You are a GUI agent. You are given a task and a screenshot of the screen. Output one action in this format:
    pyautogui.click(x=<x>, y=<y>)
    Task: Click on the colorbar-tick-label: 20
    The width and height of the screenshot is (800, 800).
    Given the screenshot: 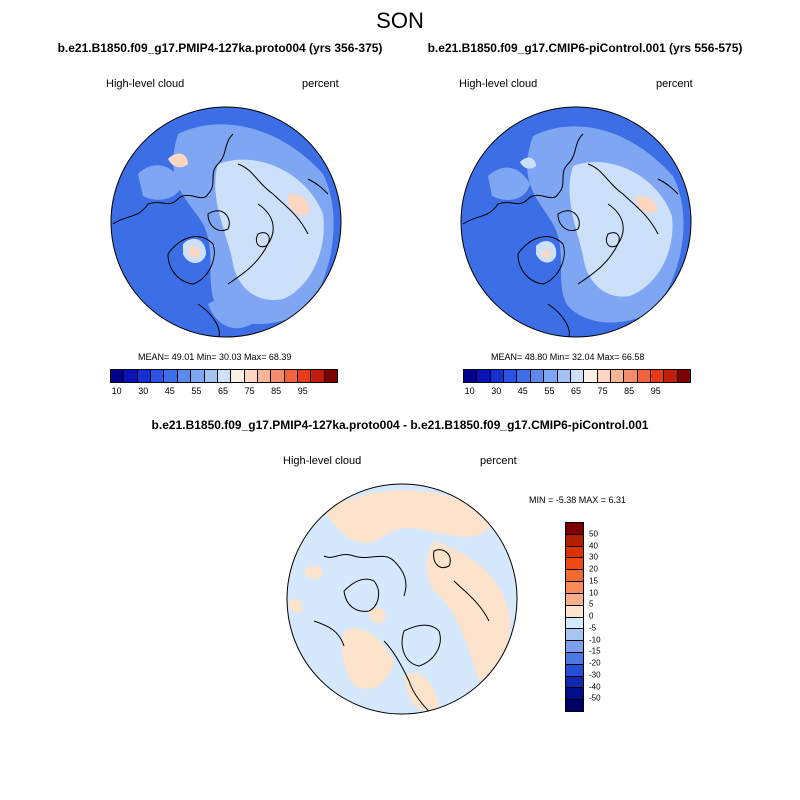 What is the action you would take?
    pyautogui.click(x=593, y=569)
    